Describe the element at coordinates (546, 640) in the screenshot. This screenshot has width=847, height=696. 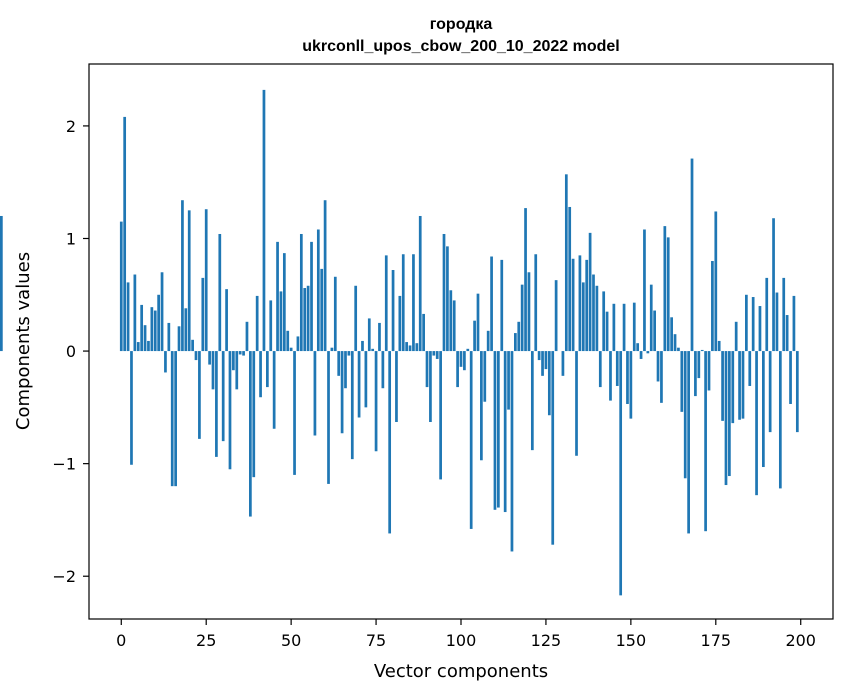
I see `x-tick-label-125: 125` at that location.